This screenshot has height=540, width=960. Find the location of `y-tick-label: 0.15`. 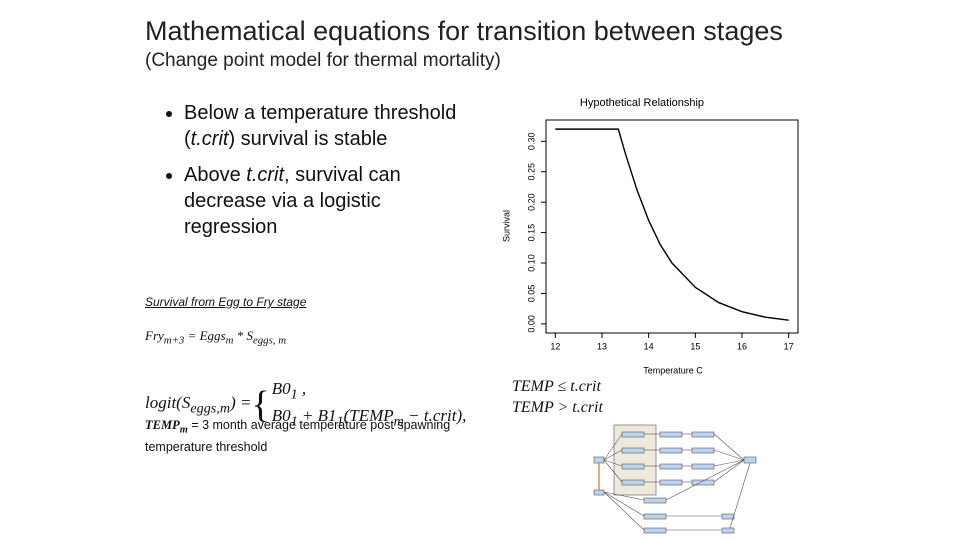

y-tick-label: 0.15 is located at coordinates (531, 233).